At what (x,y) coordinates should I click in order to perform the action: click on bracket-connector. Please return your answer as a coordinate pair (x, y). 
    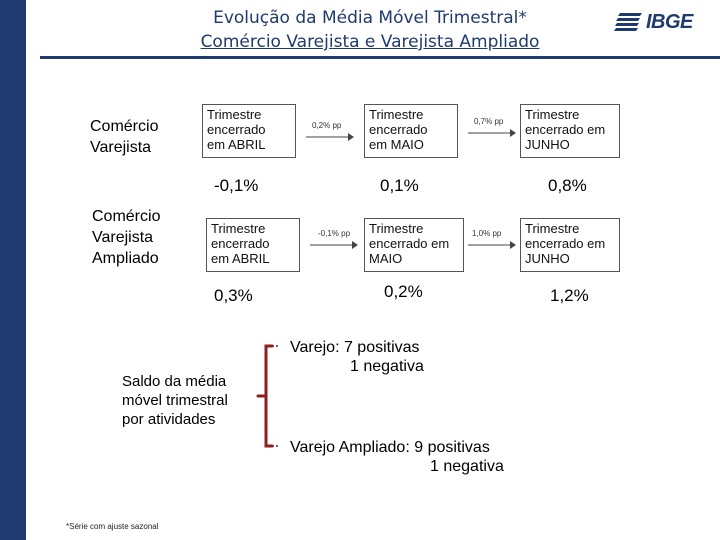
    Looking at the image, I should click on (268, 396).